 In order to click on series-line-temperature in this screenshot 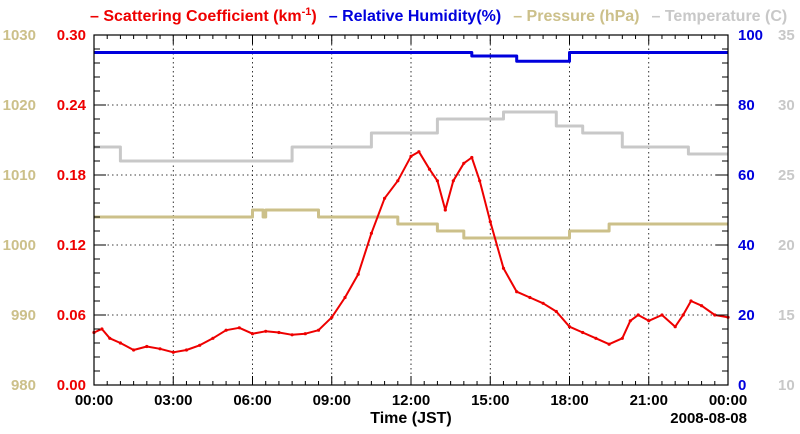, I will do `click(411, 136)`.